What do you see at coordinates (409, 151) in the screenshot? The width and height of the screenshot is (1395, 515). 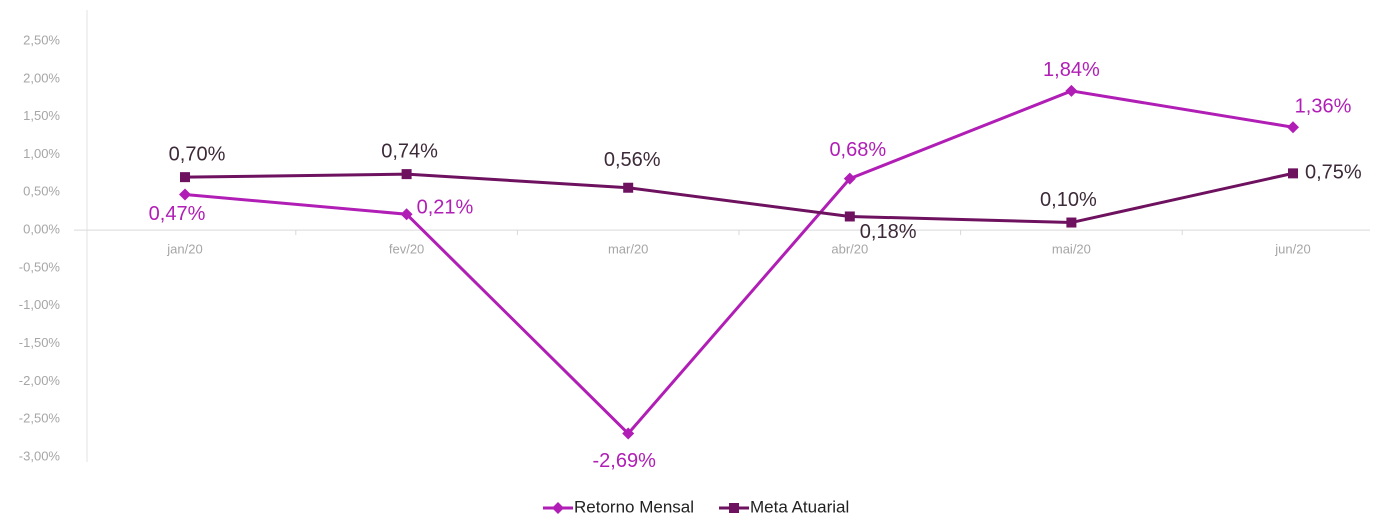 I see `data-label: 0,74%` at bounding box center [409, 151].